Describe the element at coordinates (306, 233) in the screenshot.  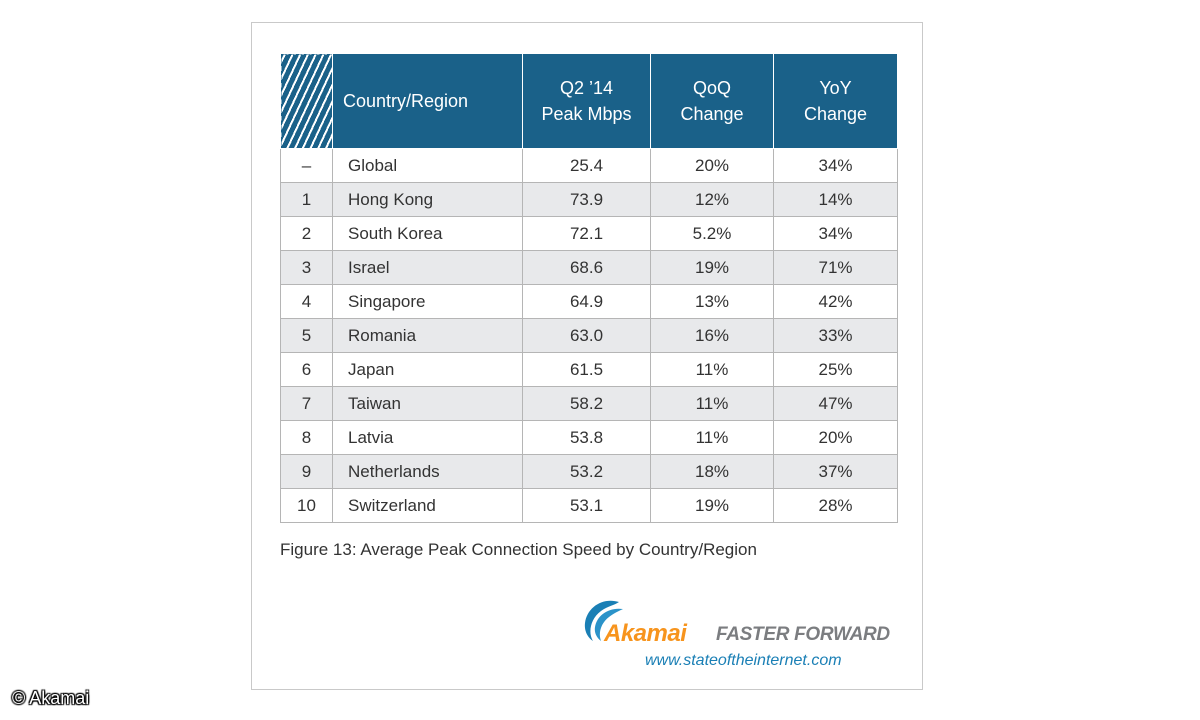
I see `rank-cell: 2` at that location.